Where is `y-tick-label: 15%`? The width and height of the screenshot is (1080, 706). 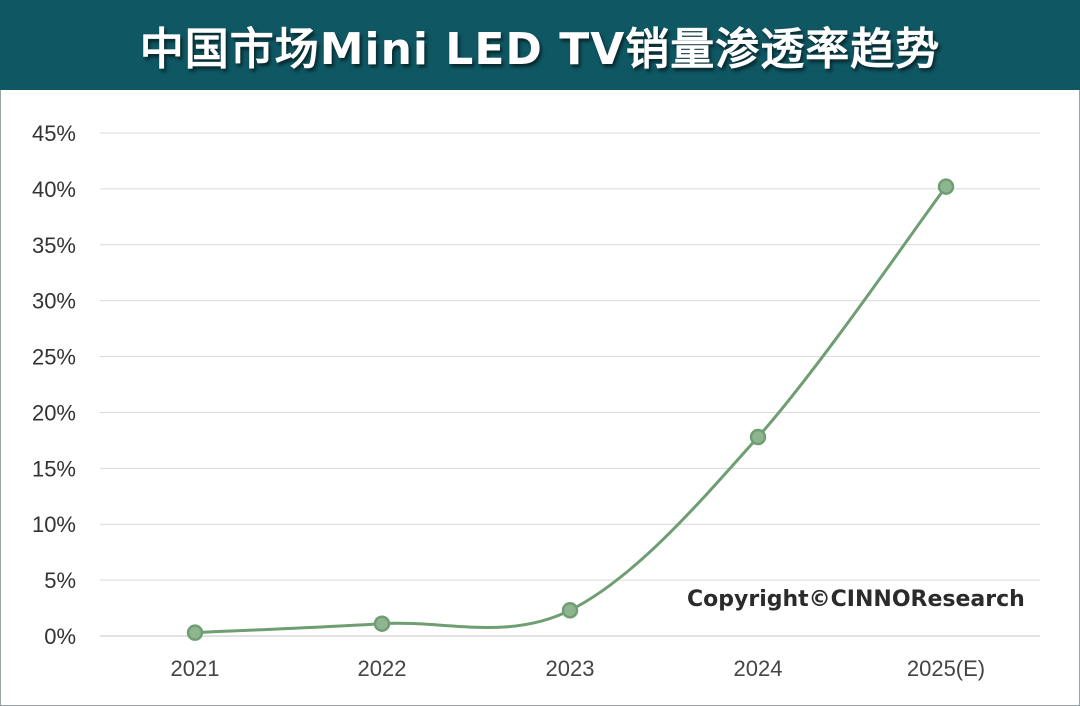 y-tick-label: 15% is located at coordinates (54, 468).